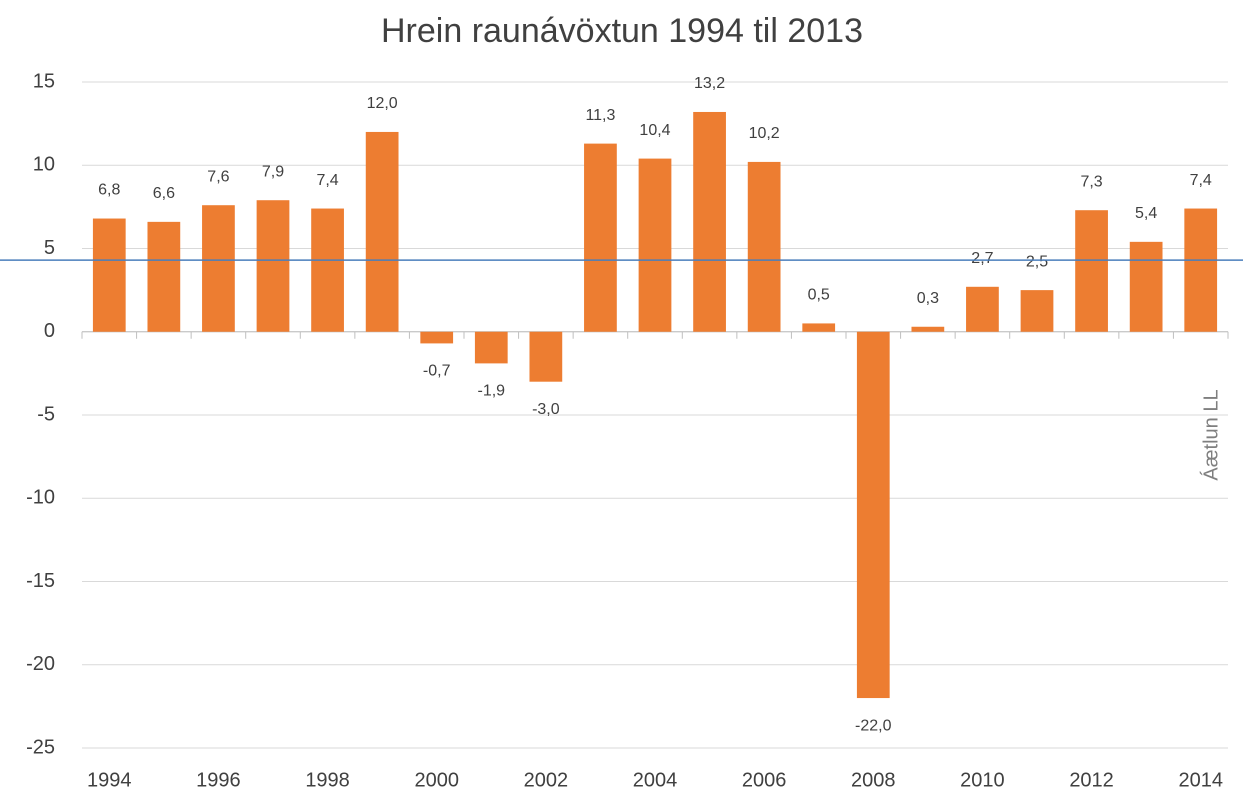 Image resolution: width=1243 pixels, height=798 pixels. What do you see at coordinates (327, 780) in the screenshot?
I see `x-tick-label: 1998` at bounding box center [327, 780].